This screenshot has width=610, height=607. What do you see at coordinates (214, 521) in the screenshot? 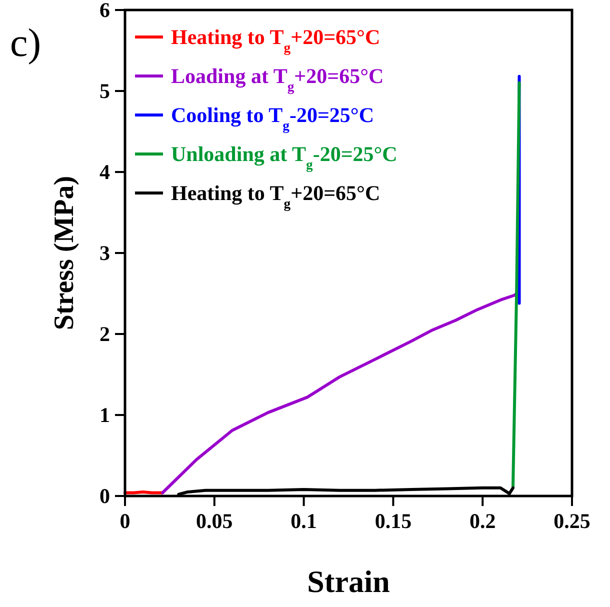
I see `x-tick-label: 0.05` at bounding box center [214, 521].